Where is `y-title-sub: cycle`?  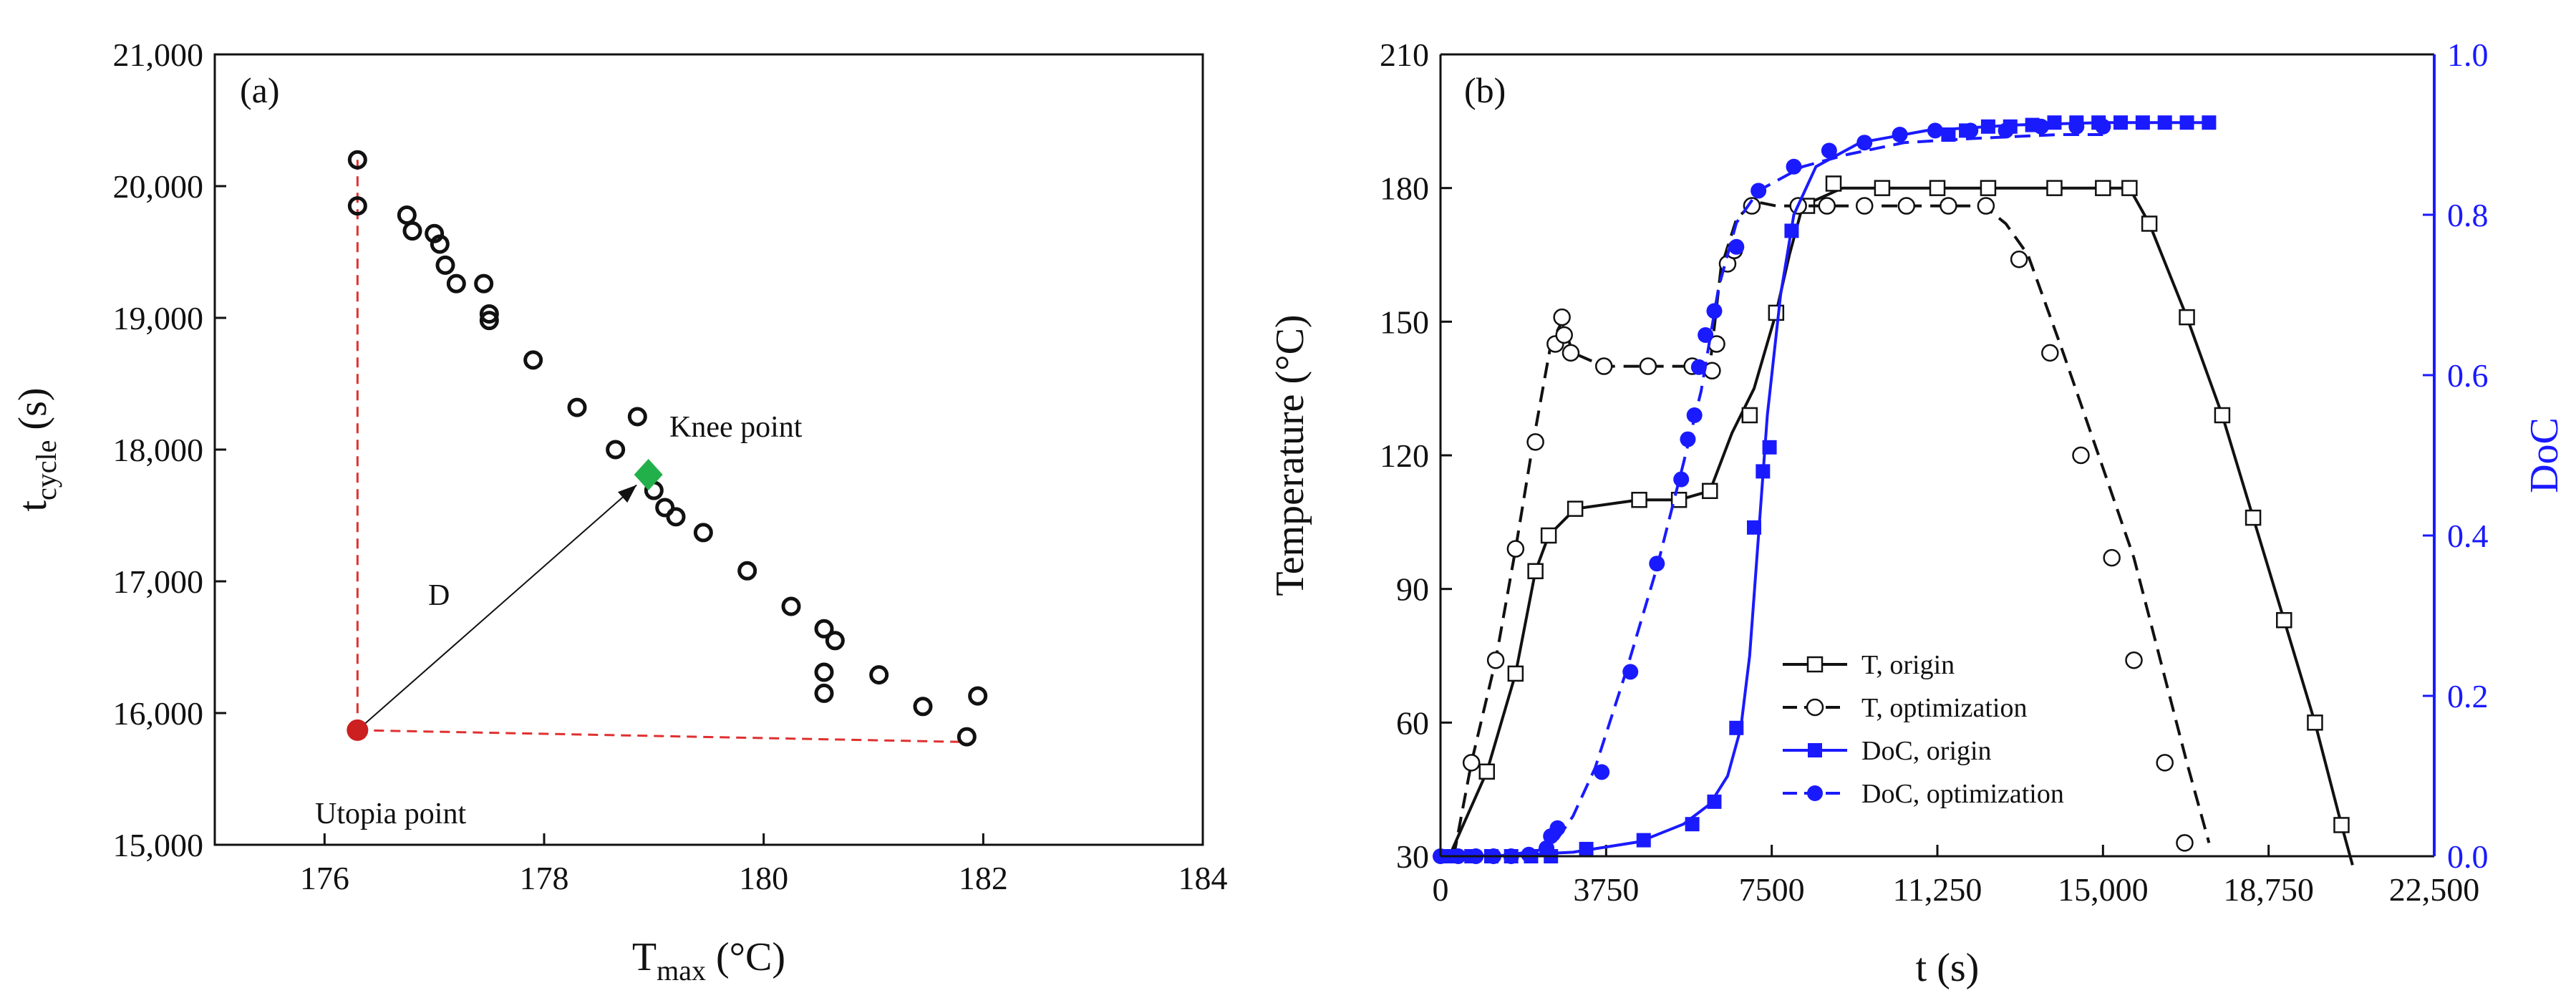 y-title-sub: cycle is located at coordinates (46, 470).